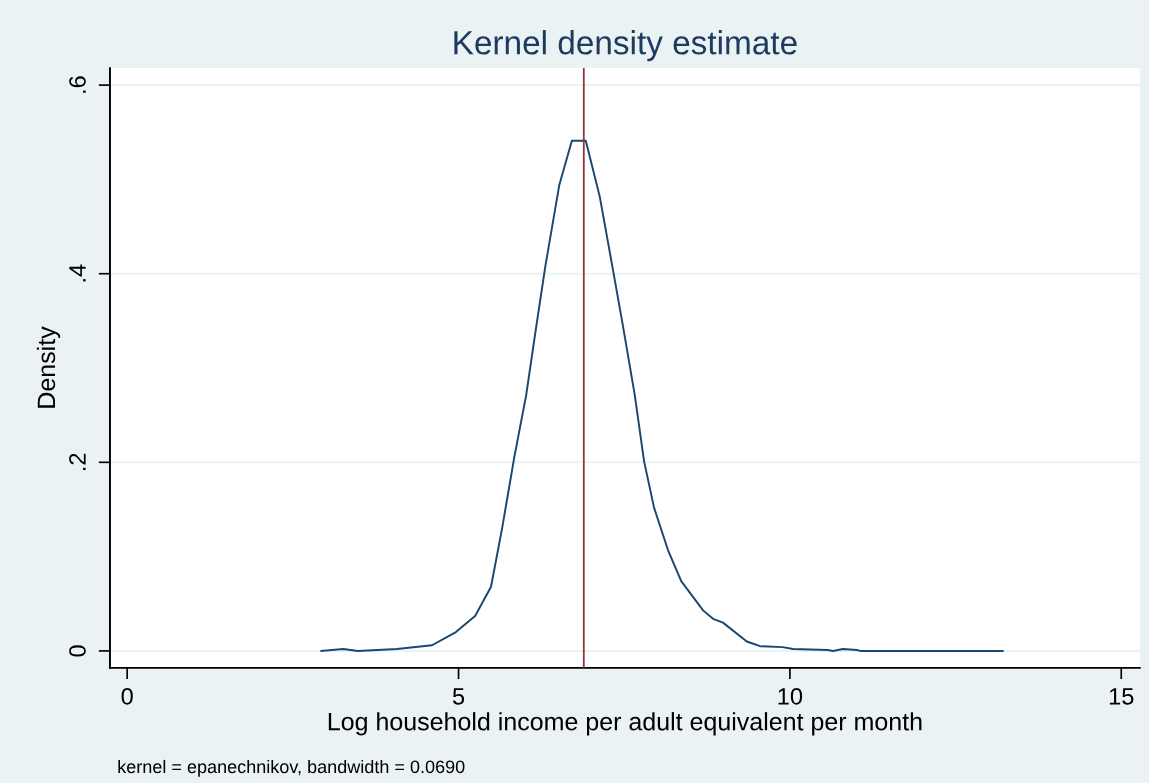 Image resolution: width=1149 pixels, height=783 pixels. I want to click on y-axis-title: Density, so click(48, 367).